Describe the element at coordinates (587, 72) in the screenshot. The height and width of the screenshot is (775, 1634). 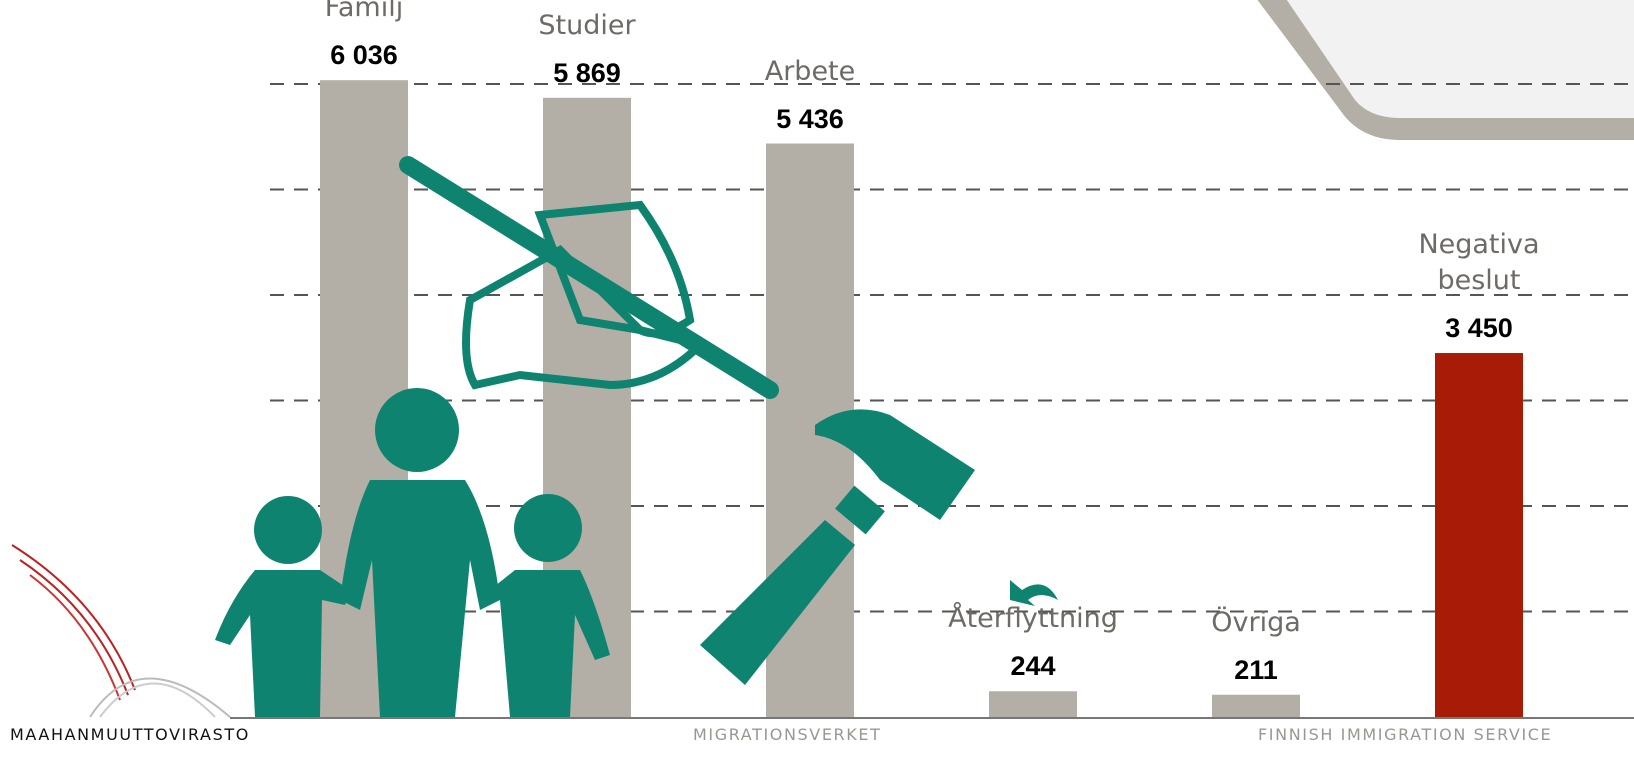
I see `value-label: 5 869` at that location.